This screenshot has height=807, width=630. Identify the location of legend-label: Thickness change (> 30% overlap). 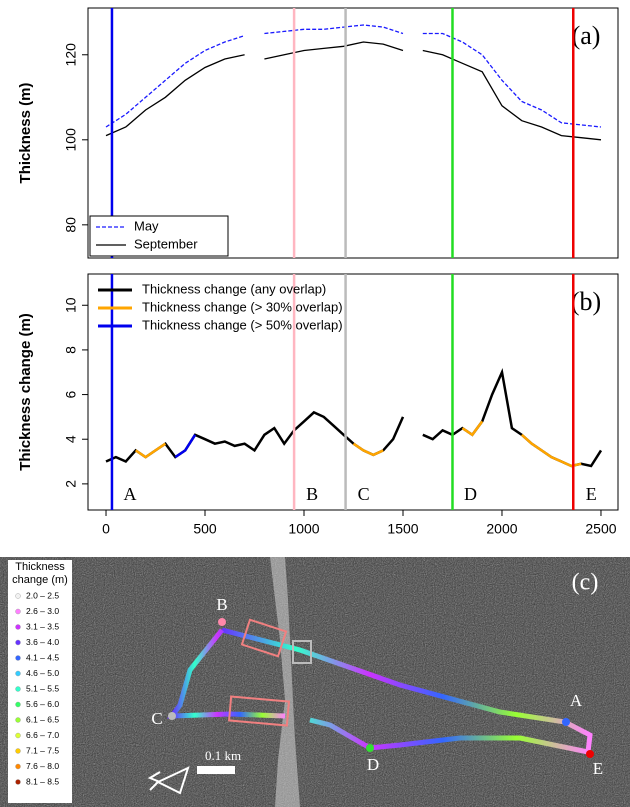
(242, 306).